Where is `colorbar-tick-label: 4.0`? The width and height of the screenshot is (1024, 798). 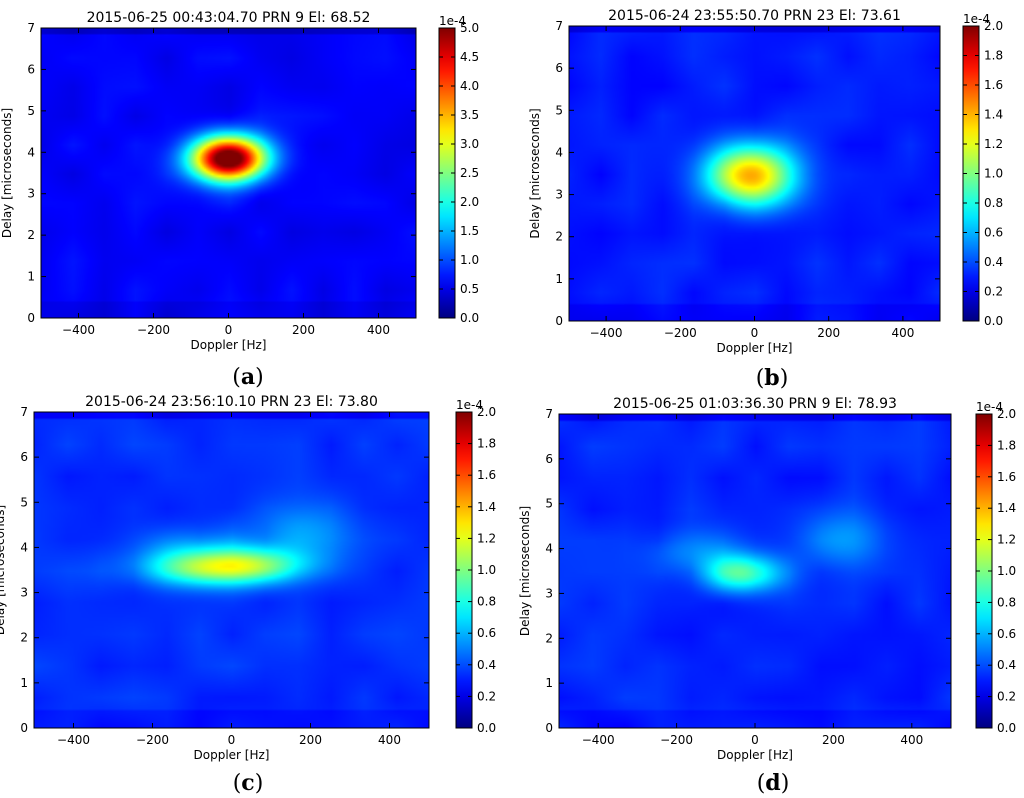
colorbar-tick-label: 4.0 is located at coordinates (469, 86).